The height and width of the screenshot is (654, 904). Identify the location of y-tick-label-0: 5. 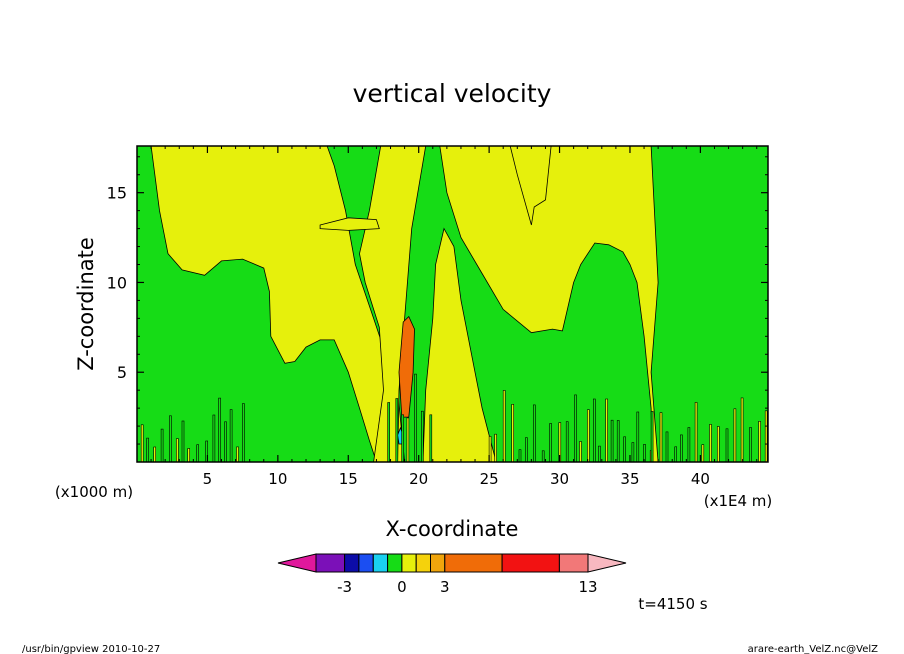
(122, 372).